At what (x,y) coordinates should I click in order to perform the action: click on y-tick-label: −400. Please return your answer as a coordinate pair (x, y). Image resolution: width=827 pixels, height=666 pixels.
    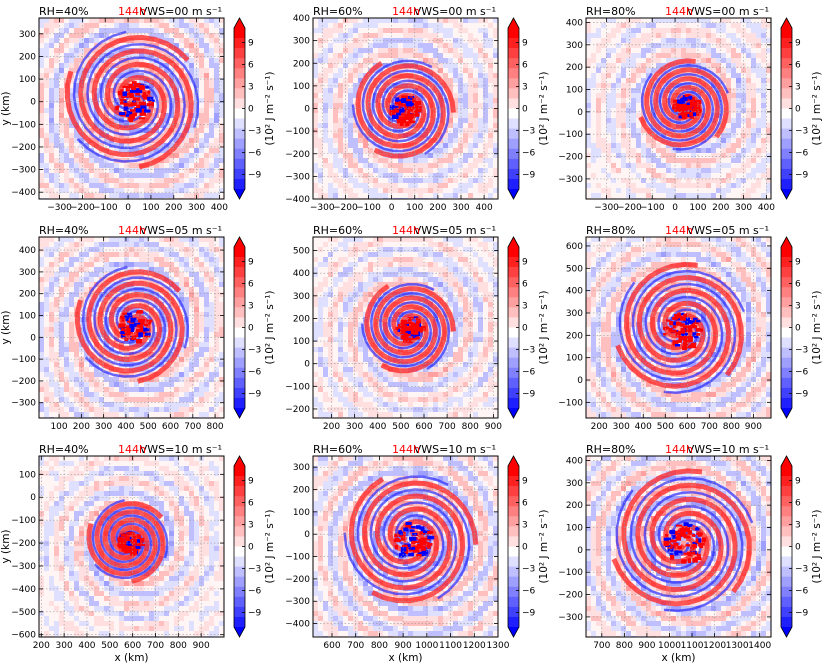
    Looking at the image, I should click on (23, 193).